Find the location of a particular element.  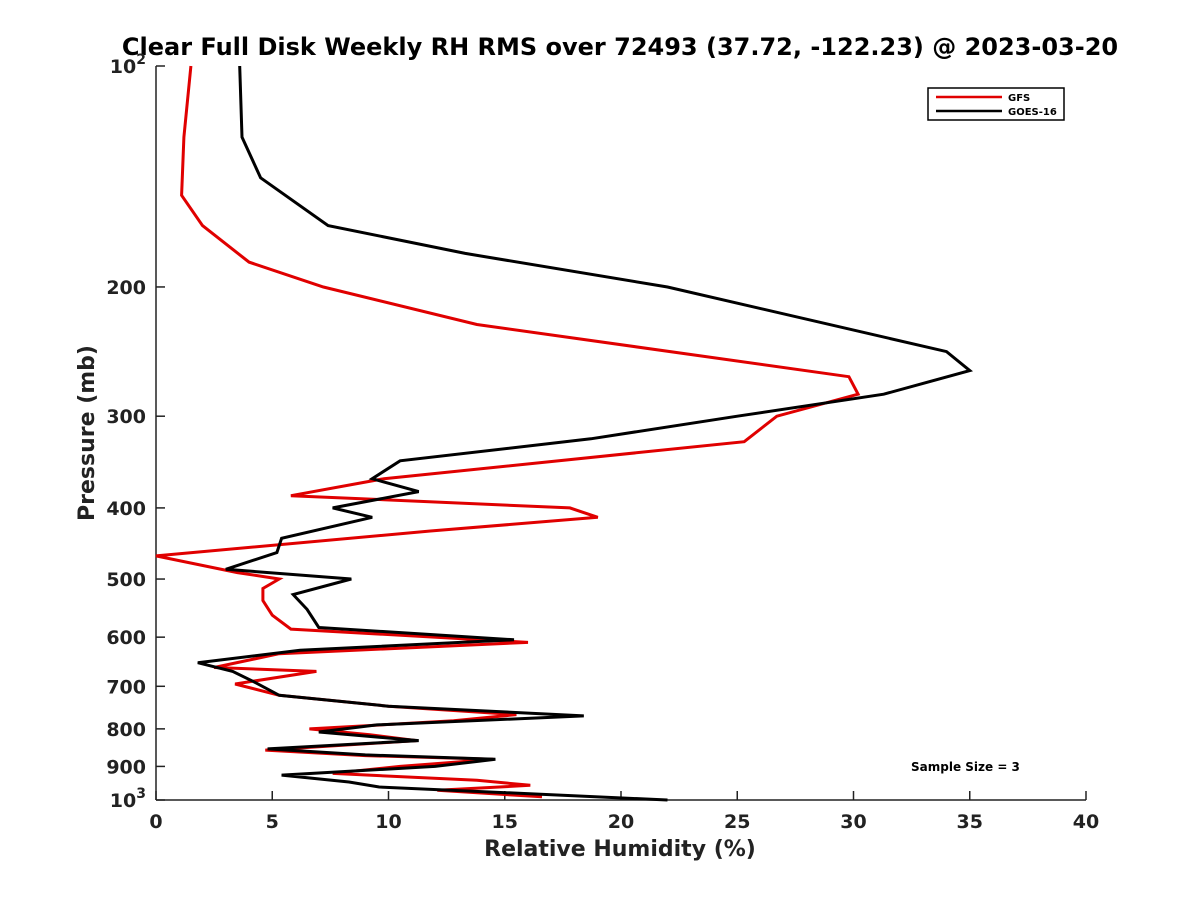

y-tick-label: 10³ is located at coordinates (128, 799).